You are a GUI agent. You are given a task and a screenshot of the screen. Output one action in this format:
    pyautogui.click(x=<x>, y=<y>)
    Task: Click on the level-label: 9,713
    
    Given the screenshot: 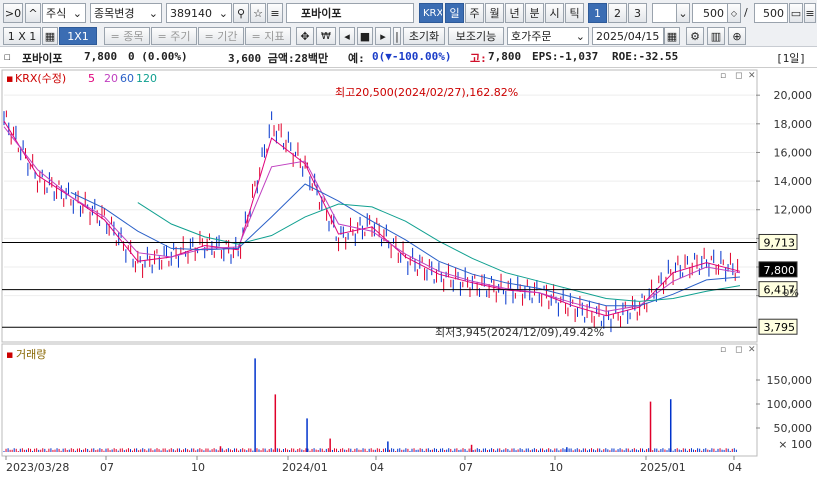 What is the action you would take?
    pyautogui.click(x=780, y=242)
    